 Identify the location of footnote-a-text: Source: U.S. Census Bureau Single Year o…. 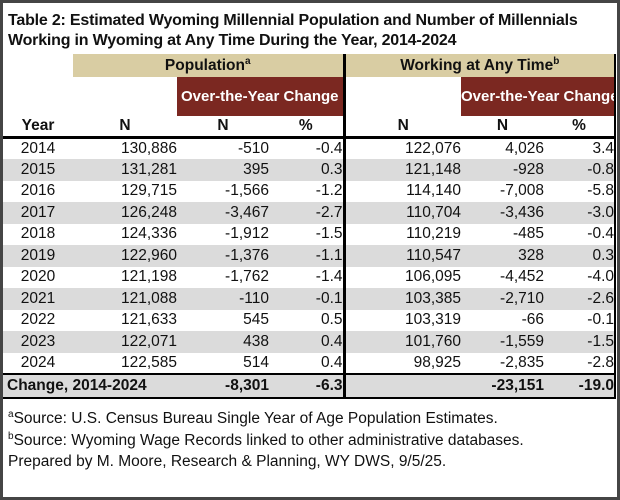
(255, 418).